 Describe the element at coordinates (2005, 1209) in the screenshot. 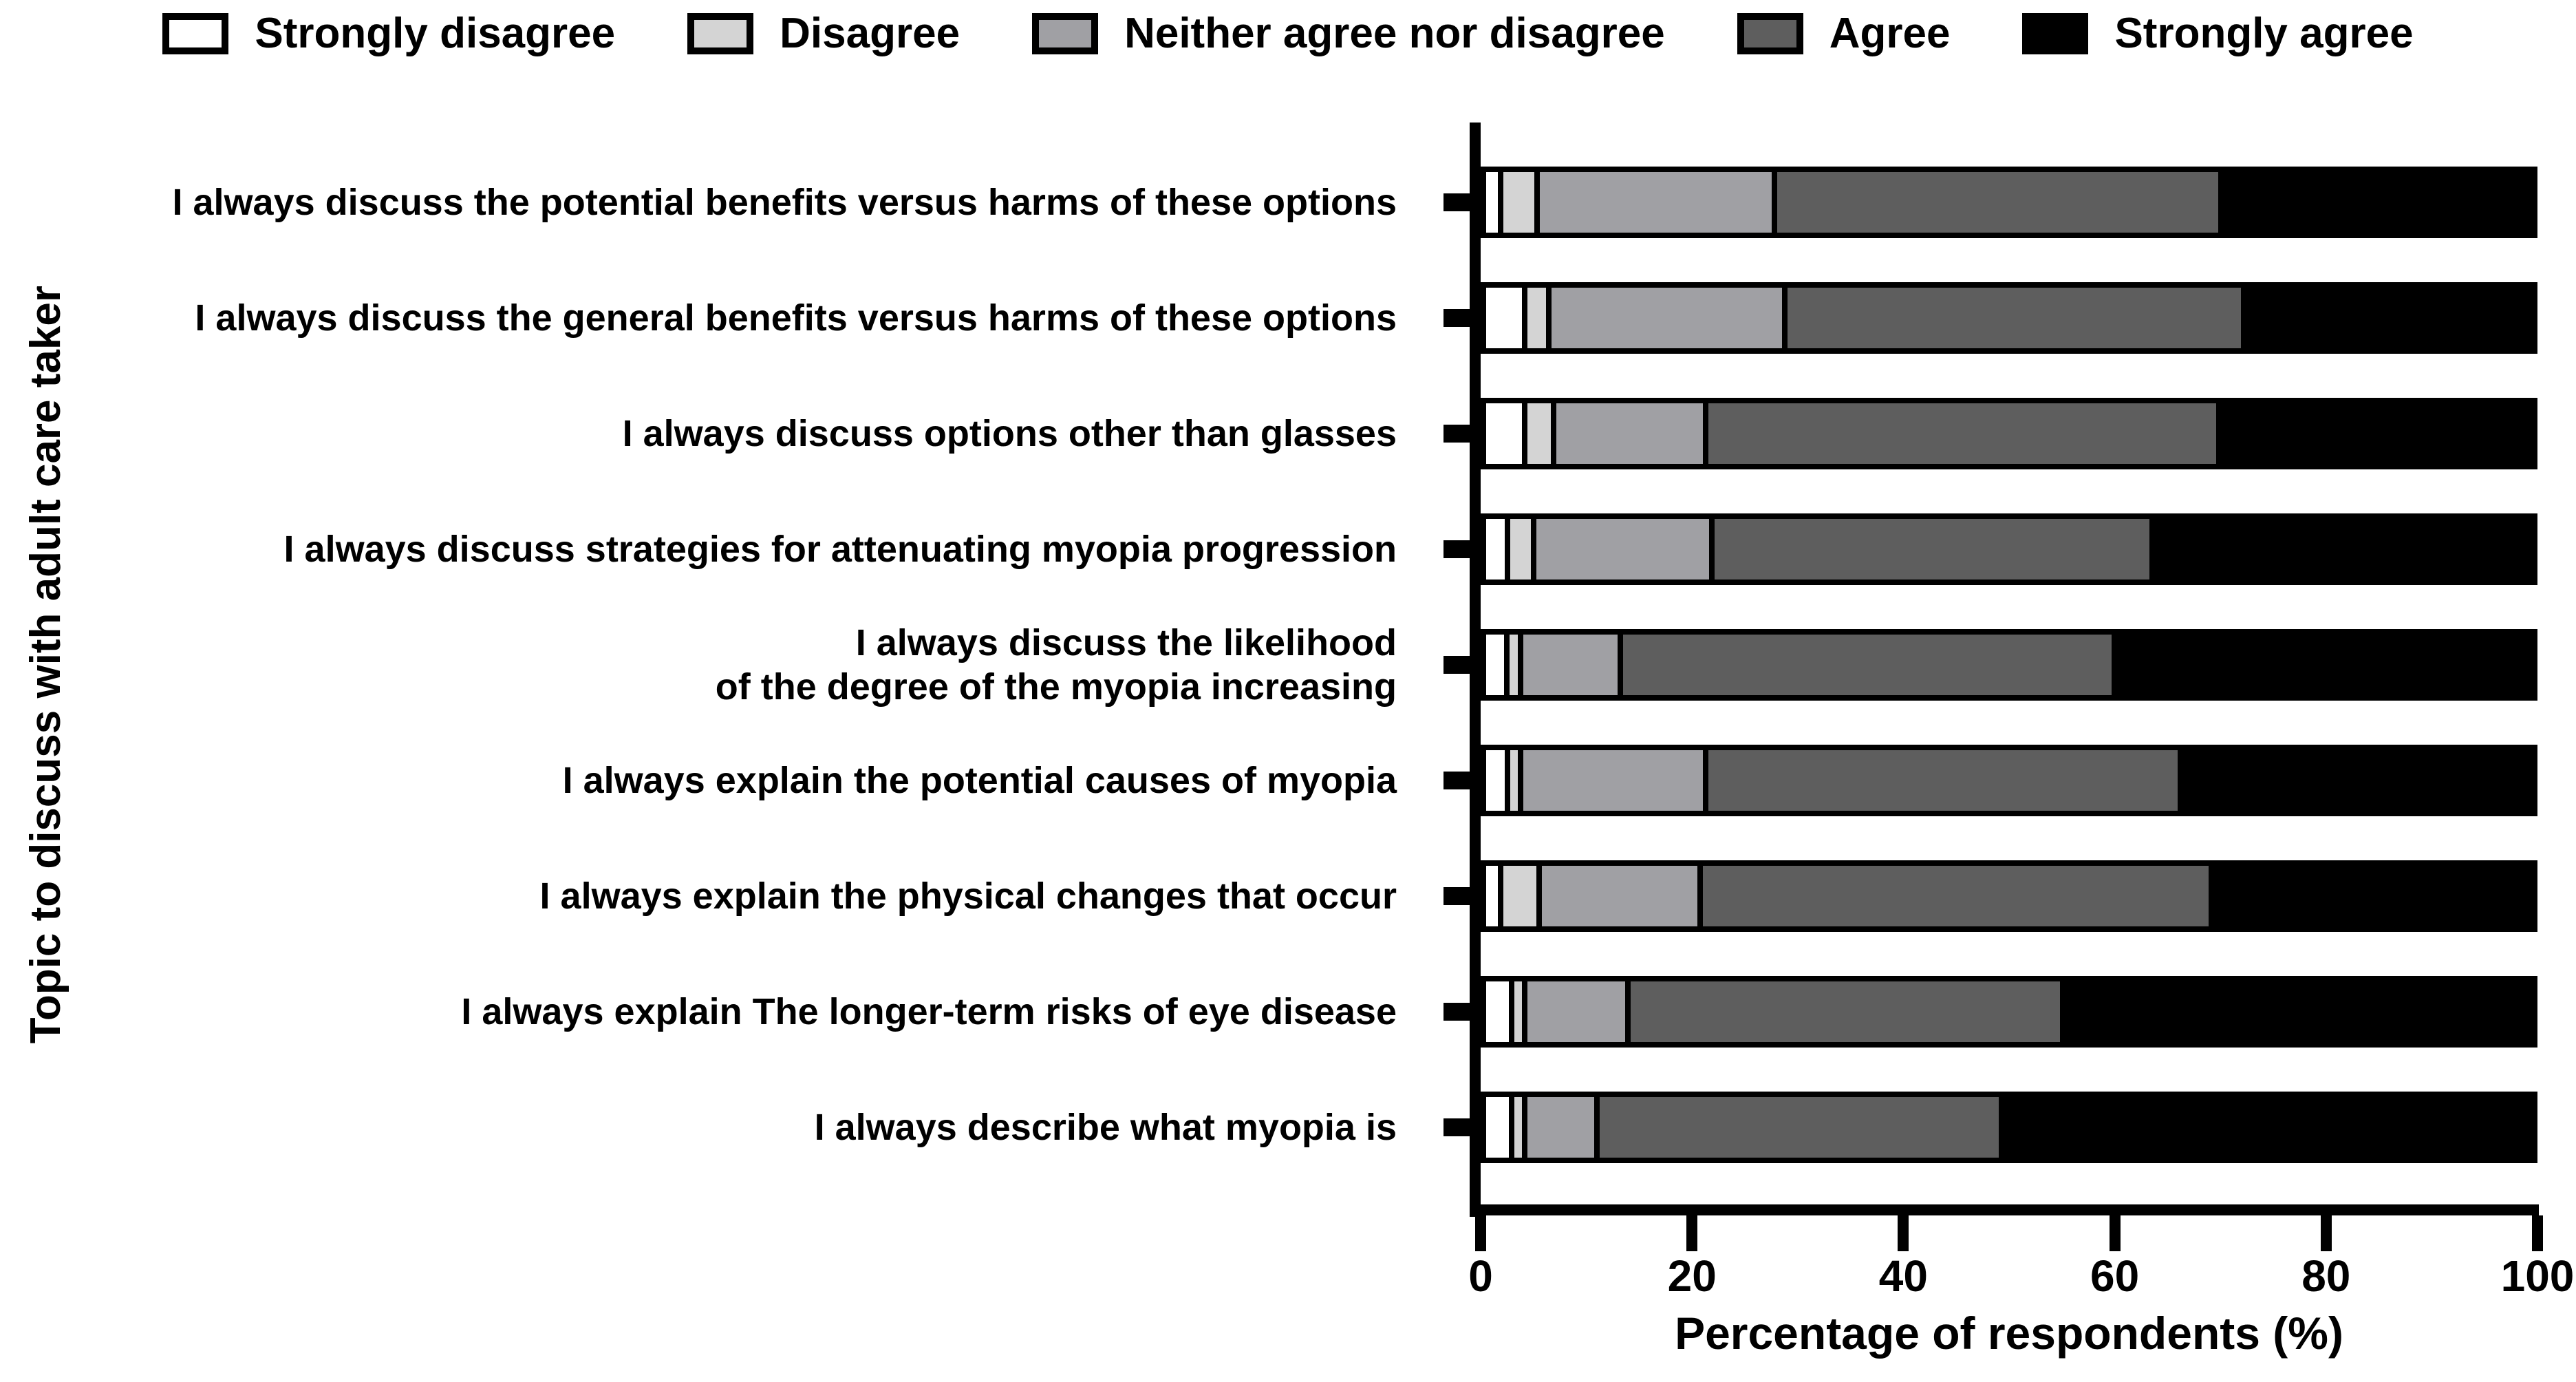

I see `x-axis-line` at that location.